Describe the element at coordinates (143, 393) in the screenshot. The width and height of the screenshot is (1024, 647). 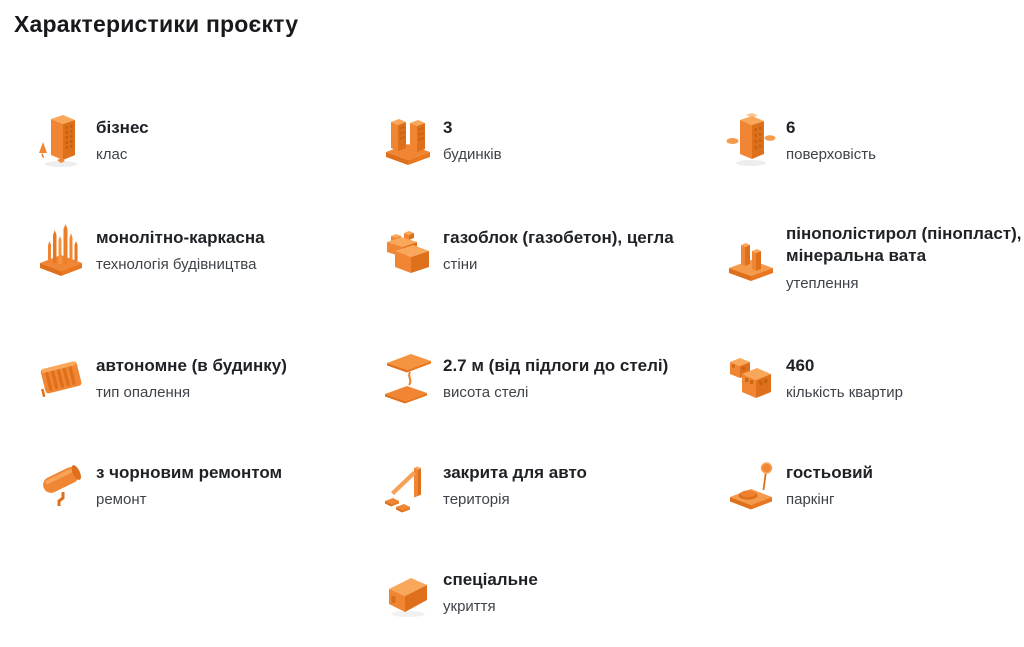
I see `characteristic-label: тип опалення` at that location.